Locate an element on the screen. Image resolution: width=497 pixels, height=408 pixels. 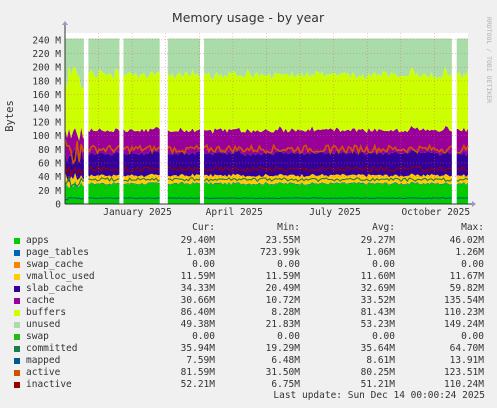
y-tick-label: 20 M is located at coordinates (49, 191).